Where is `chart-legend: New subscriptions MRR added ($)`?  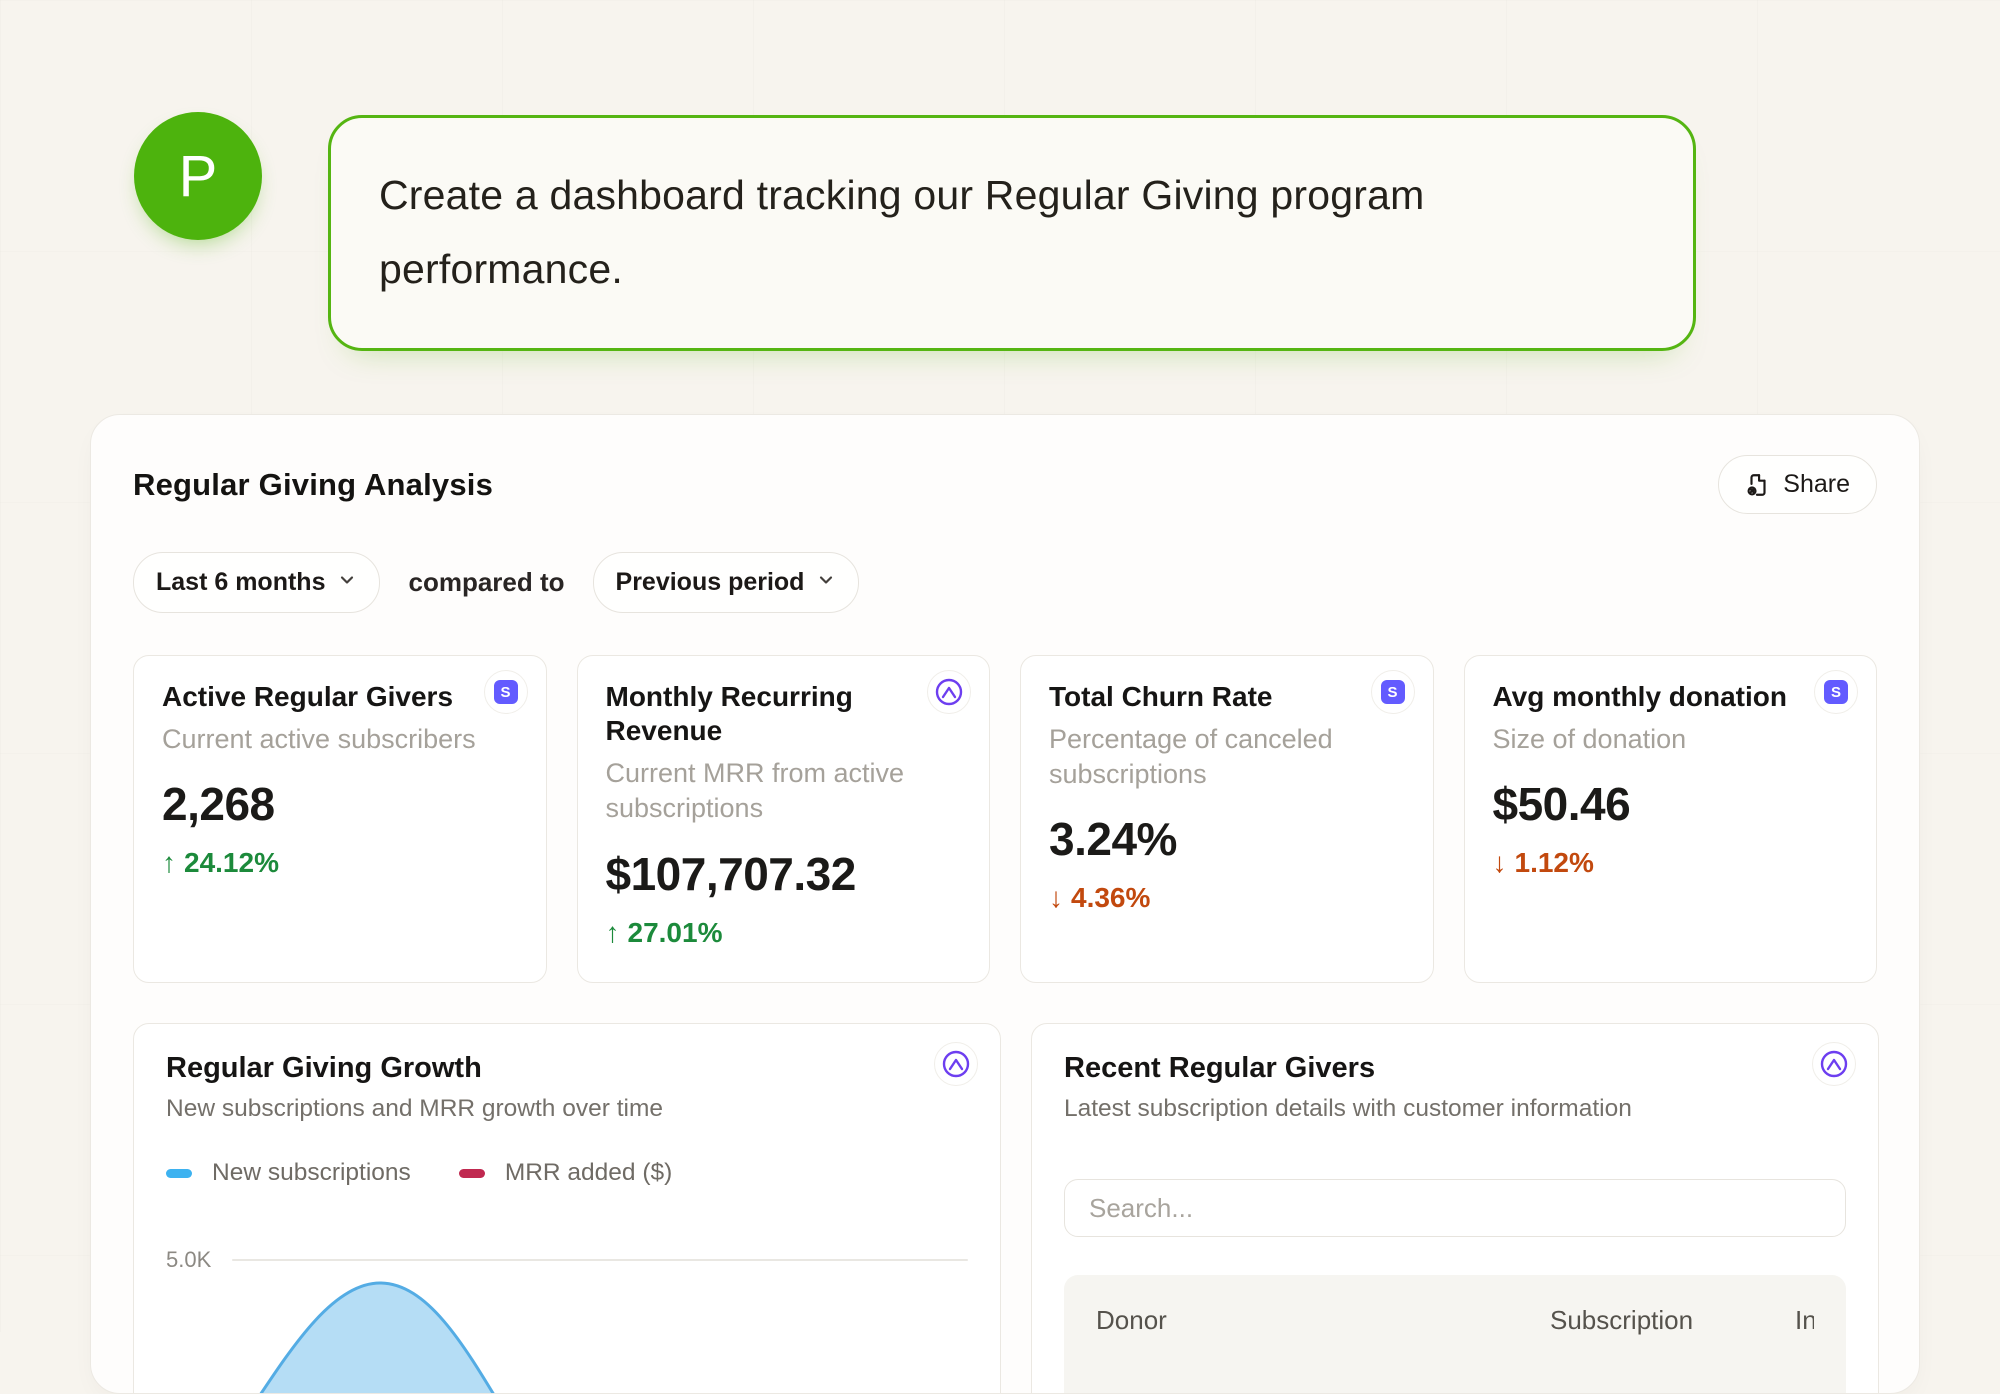
chart-legend: New subscriptions MRR added ($) is located at coordinates (567, 1173).